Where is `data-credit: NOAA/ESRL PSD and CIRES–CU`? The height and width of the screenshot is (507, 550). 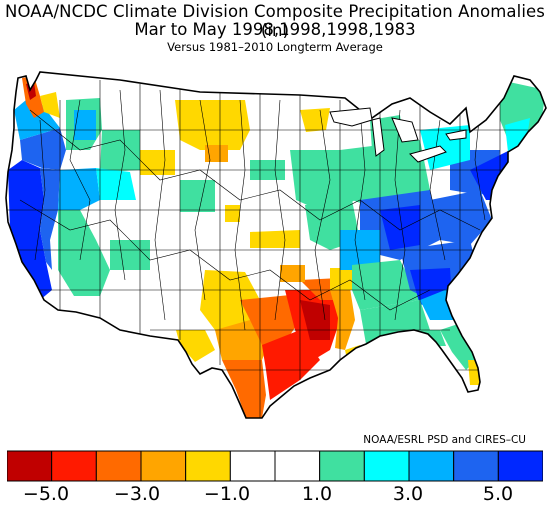
data-credit: NOAA/ESRL PSD and CIRES–CU is located at coordinates (444, 440).